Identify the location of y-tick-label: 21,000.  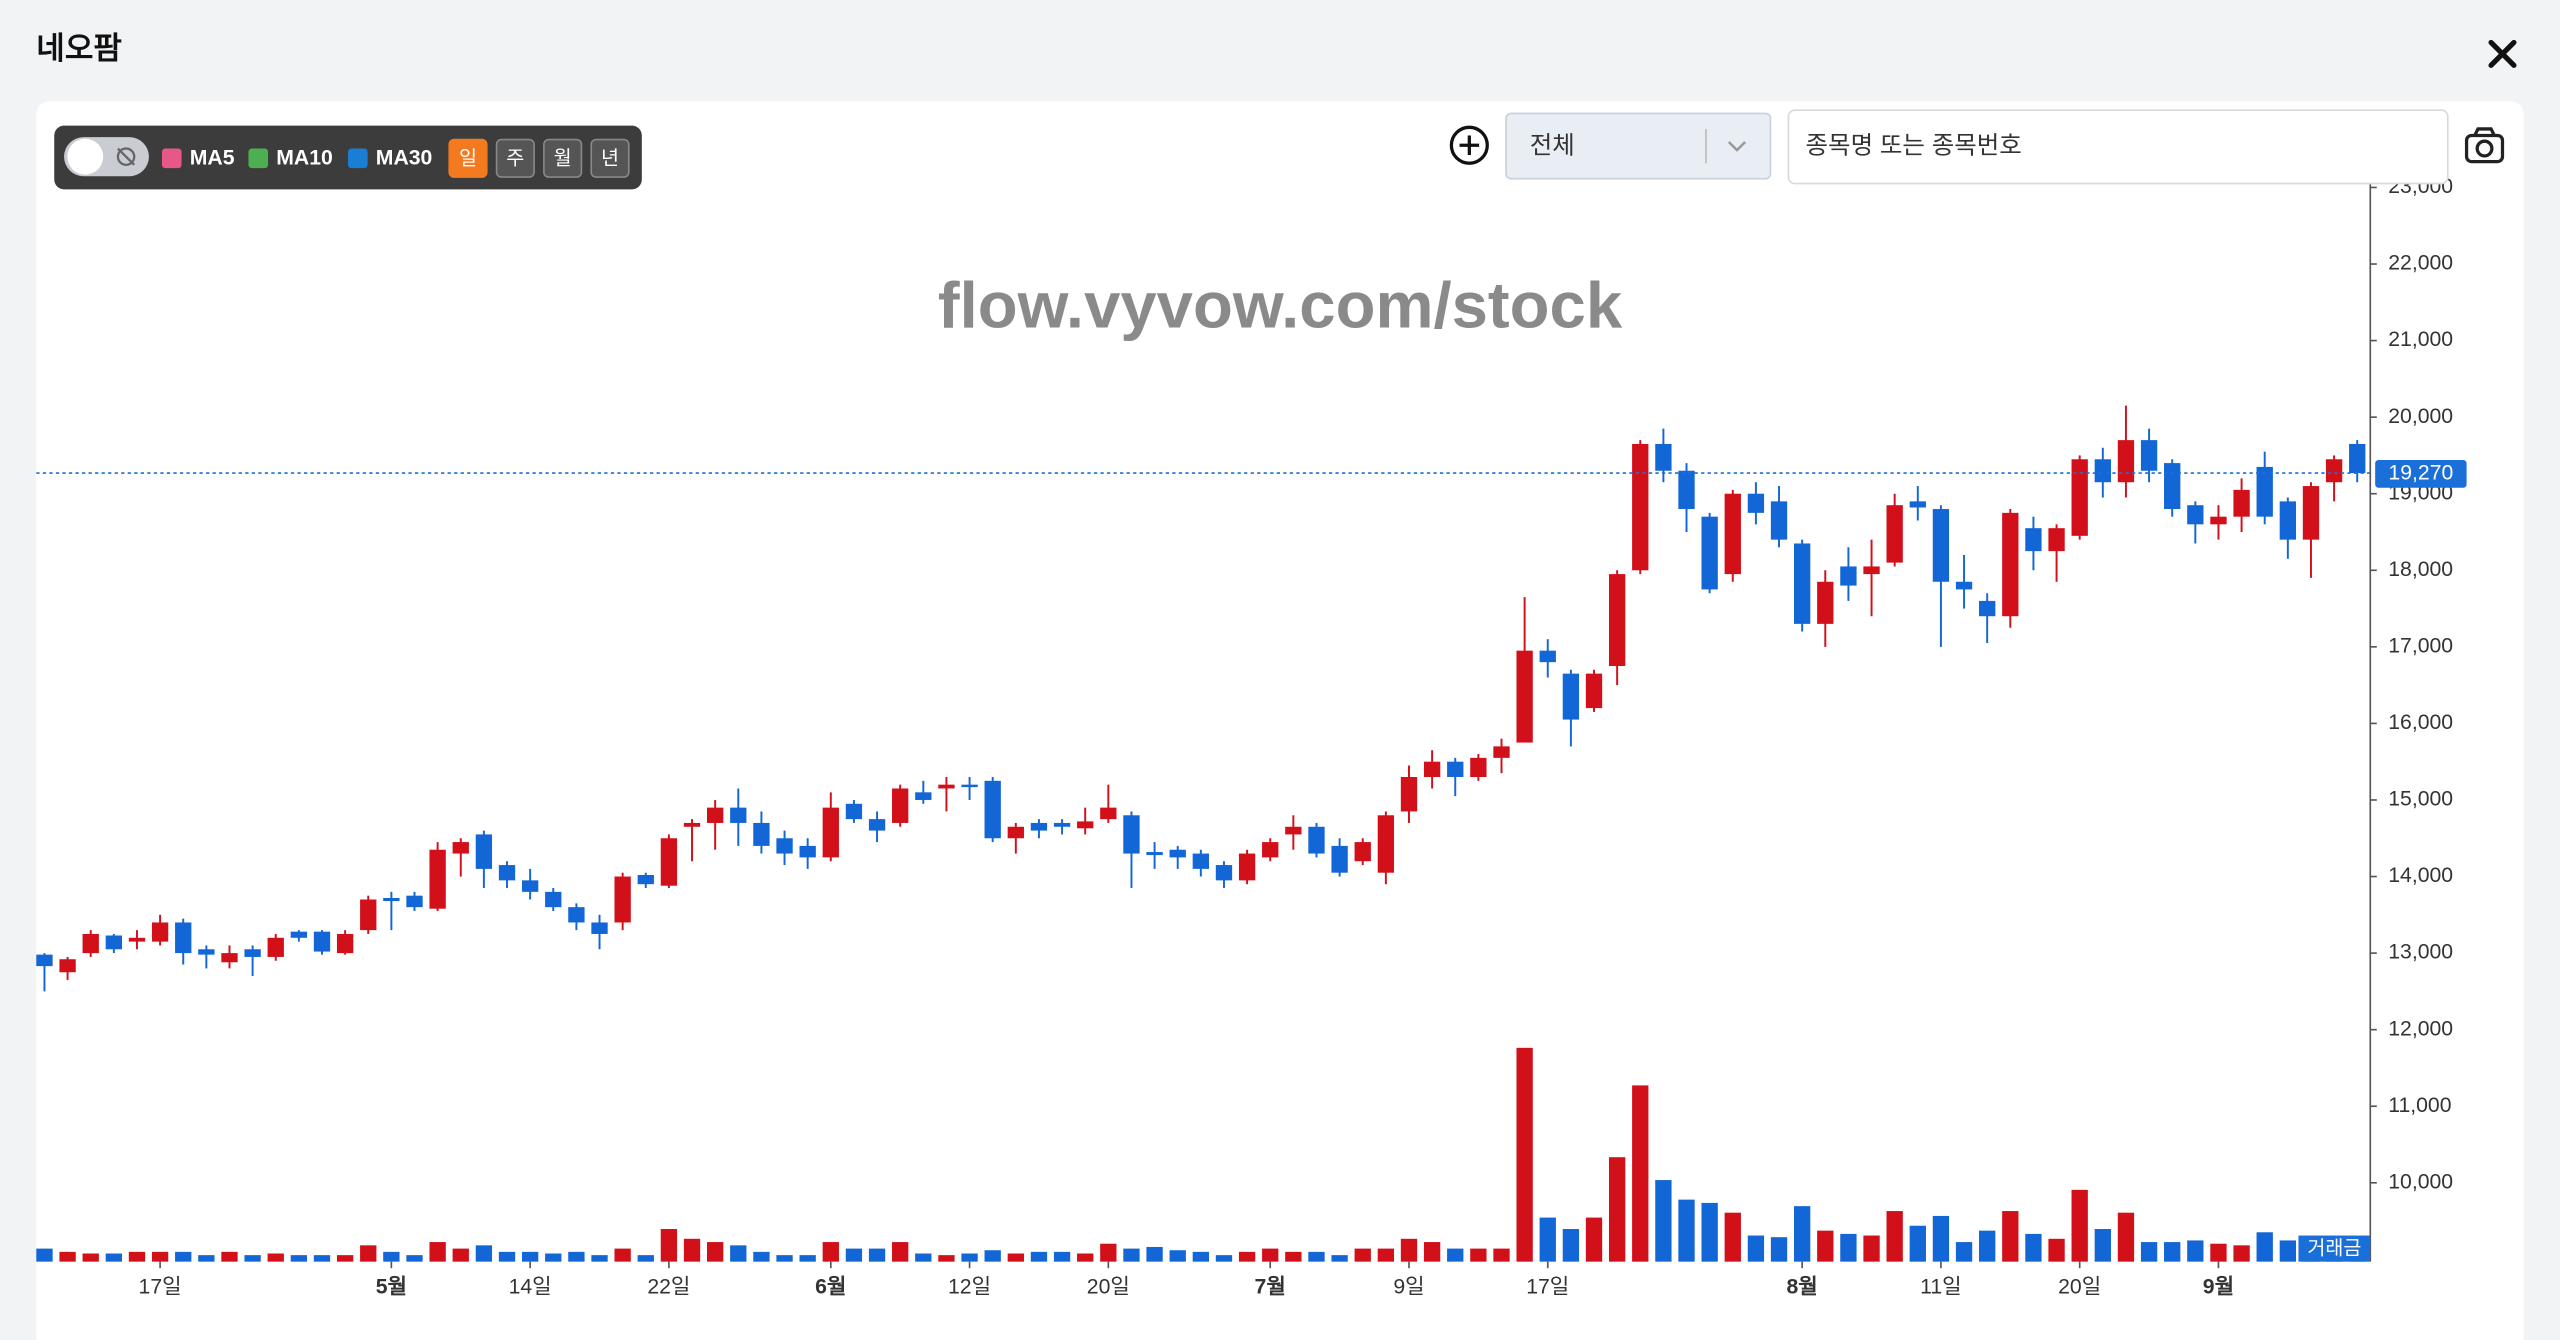
(2420, 339).